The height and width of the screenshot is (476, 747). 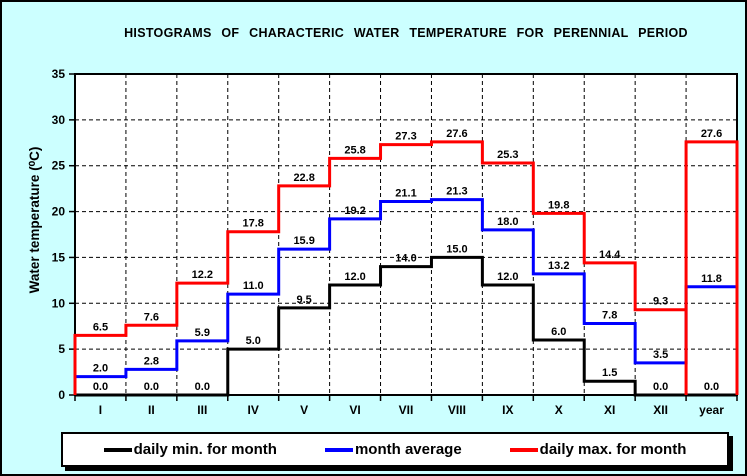 I want to click on data-label: 14.0, so click(x=405, y=259).